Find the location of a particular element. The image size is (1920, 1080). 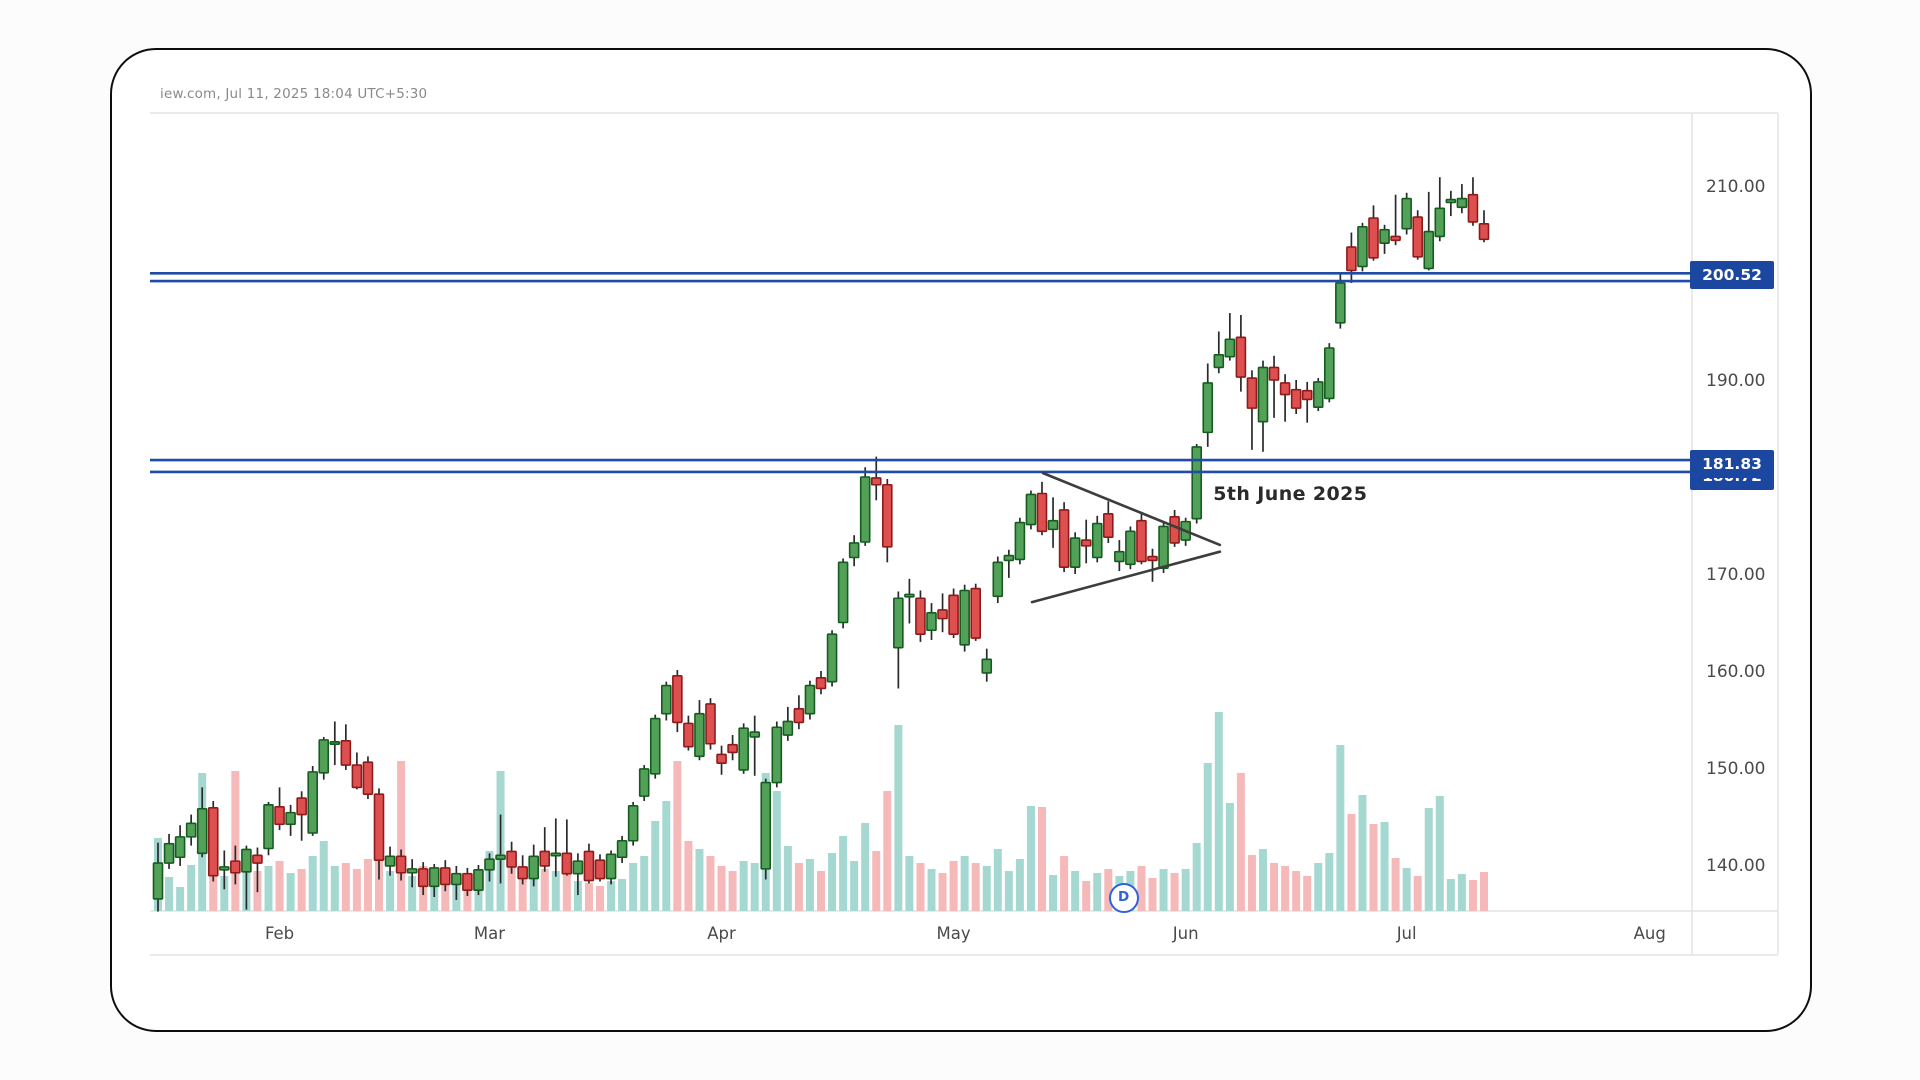

month-label-jul: Jul is located at coordinates (1406, 933).